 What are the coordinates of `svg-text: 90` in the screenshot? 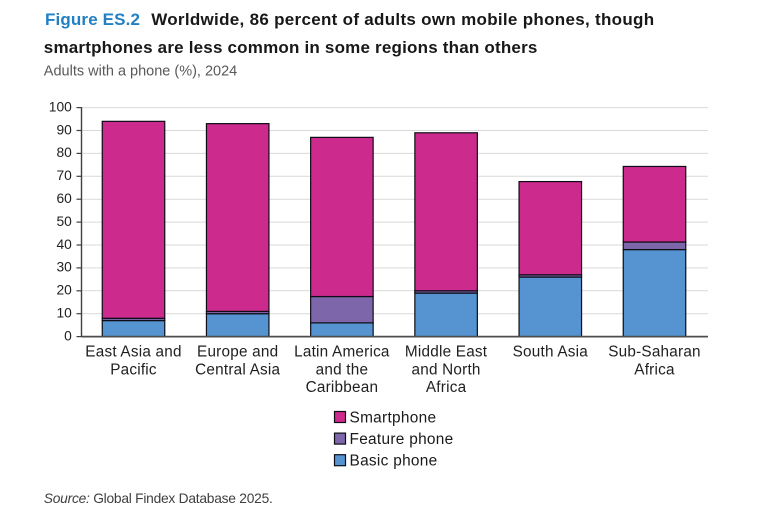 It's located at (64, 129).